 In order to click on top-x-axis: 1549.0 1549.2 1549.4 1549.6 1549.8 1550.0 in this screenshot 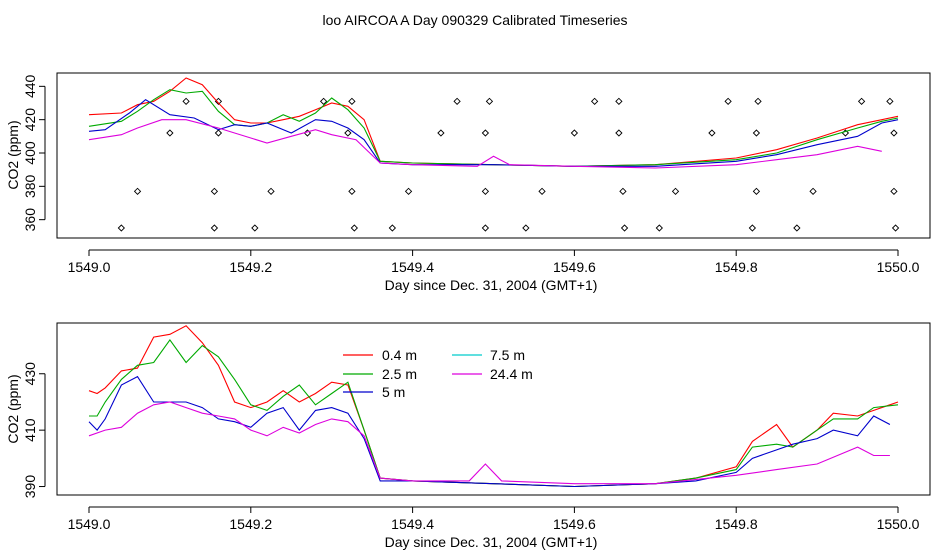, I will do `click(494, 262)`.